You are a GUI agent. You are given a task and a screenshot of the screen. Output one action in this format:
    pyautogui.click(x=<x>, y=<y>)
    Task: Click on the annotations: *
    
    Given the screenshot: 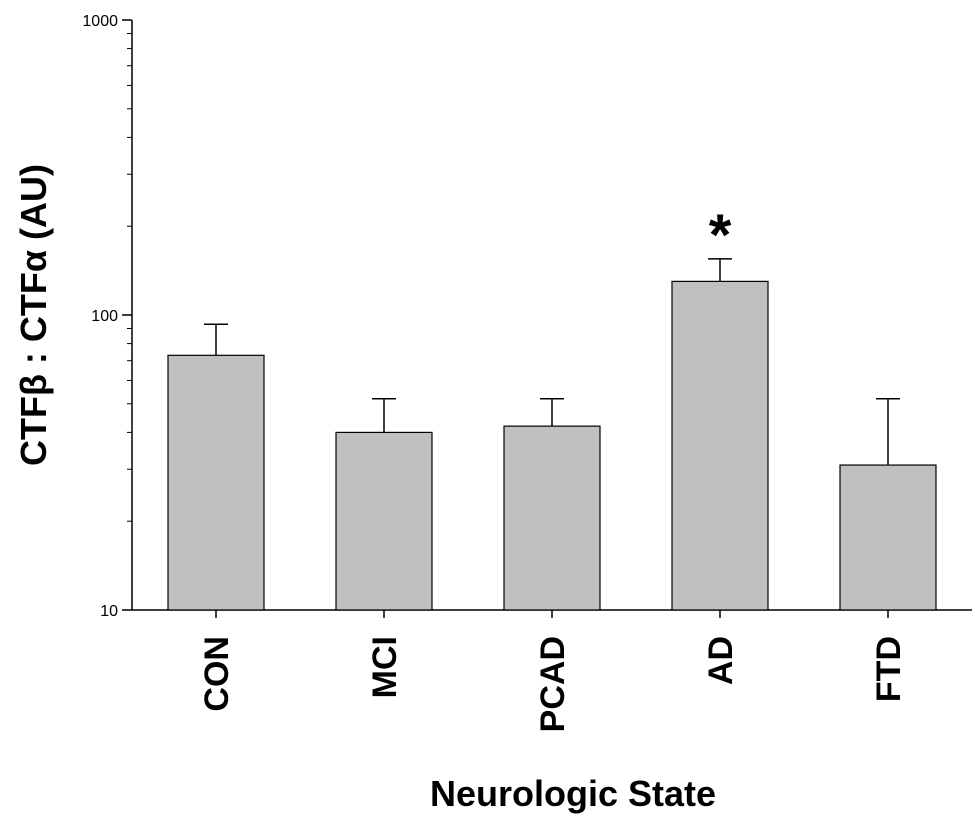 What is the action you would take?
    pyautogui.click(x=720, y=235)
    